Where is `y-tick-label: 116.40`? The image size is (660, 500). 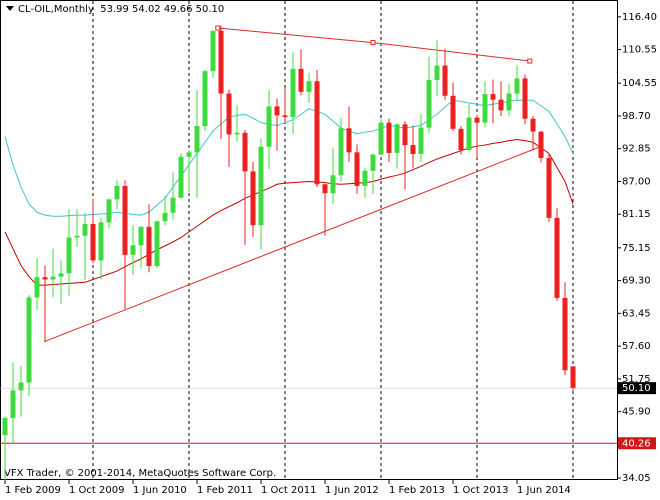 y-tick-label: 116.40 is located at coordinates (639, 17).